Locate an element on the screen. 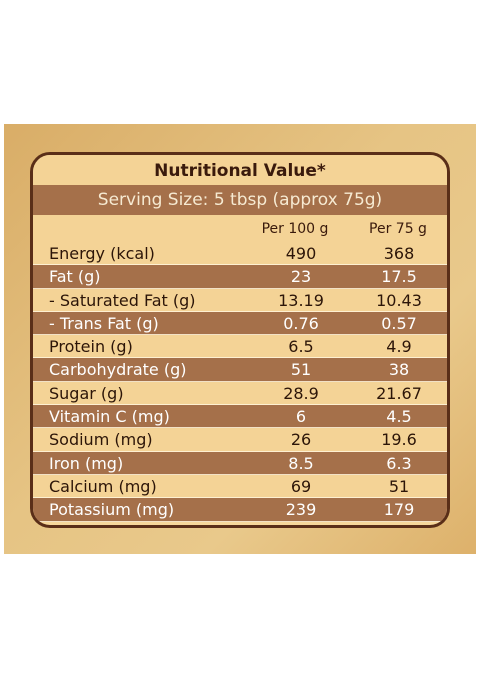  nutrient-name: Energy (kcal) is located at coordinates (102, 253).